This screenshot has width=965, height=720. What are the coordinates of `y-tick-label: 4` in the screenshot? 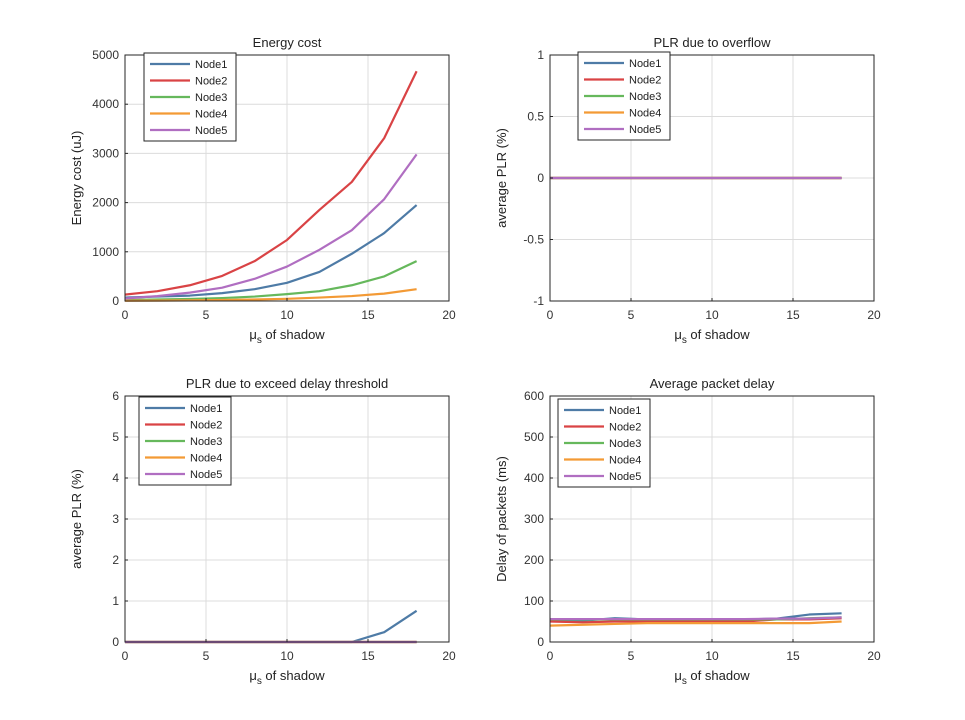 It's located at (115, 478).